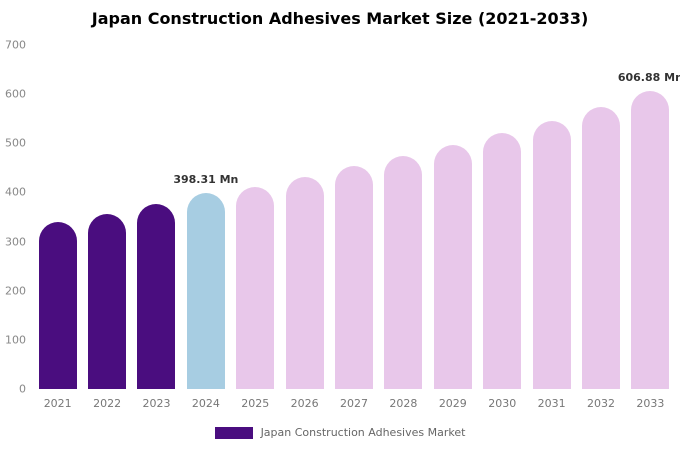 This screenshot has width=680, height=450. Describe the element at coordinates (15, 143) in the screenshot. I see `y-tick-label: 500` at that location.